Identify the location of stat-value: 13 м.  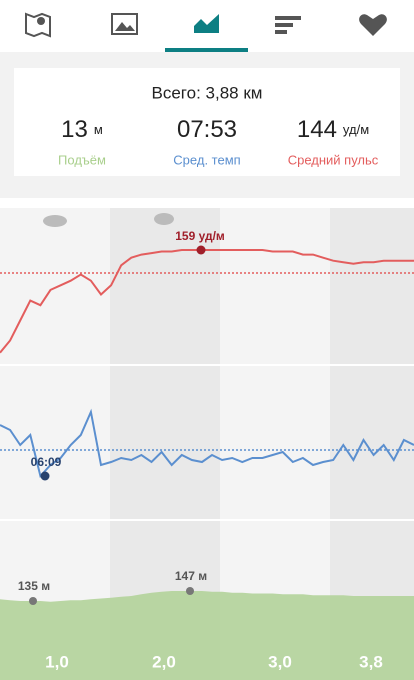
(82, 129).